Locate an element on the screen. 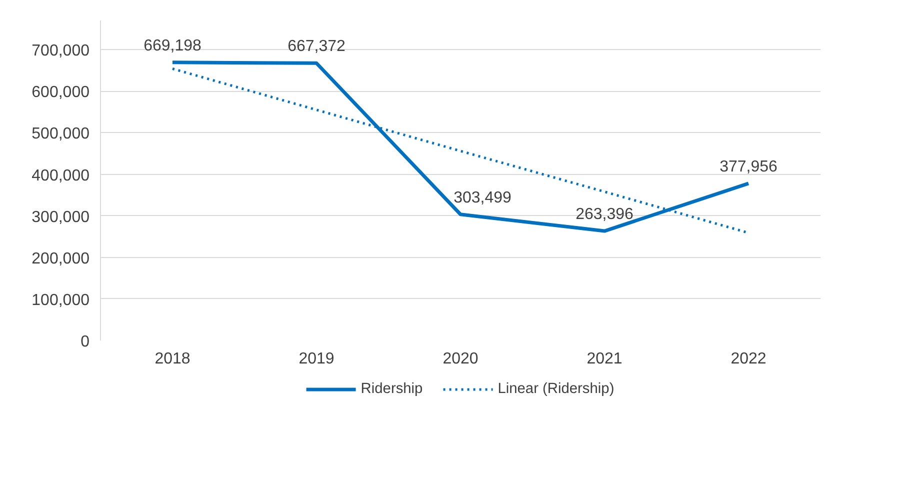  x-tick-label: 2019 is located at coordinates (316, 359).